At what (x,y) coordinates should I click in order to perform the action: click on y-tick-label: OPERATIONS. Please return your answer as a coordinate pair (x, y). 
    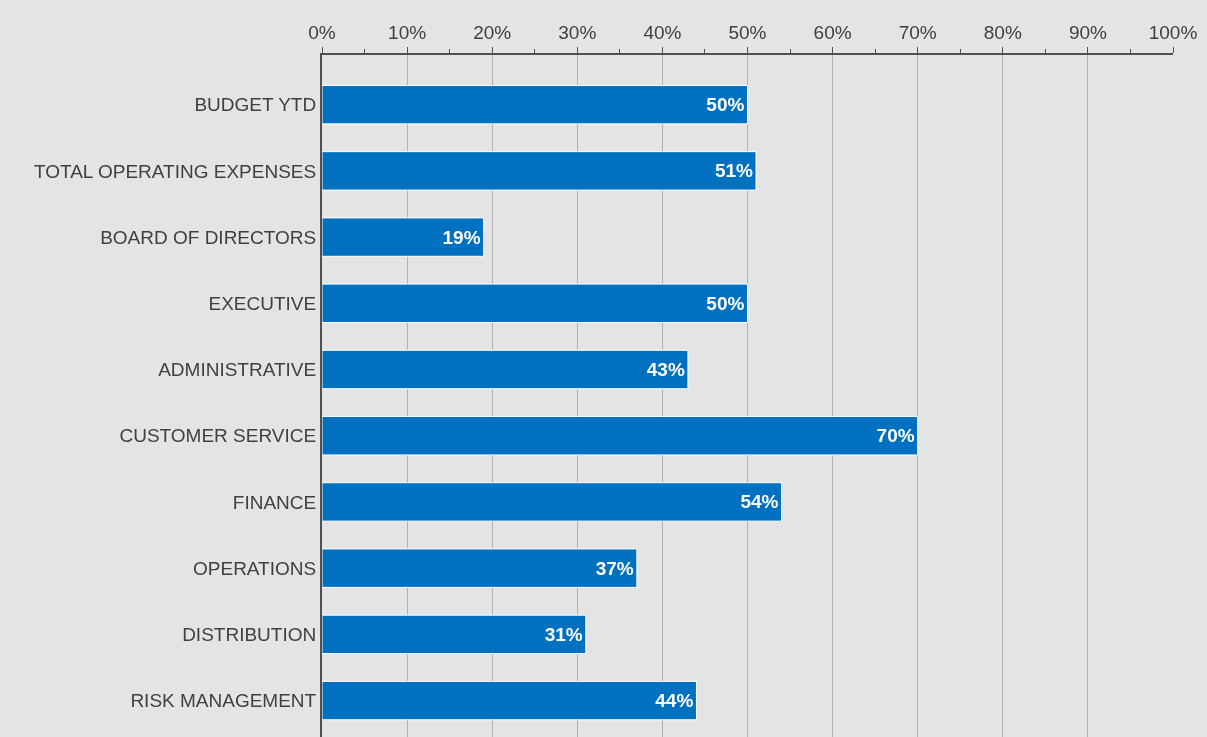
    Looking at the image, I should click on (255, 568).